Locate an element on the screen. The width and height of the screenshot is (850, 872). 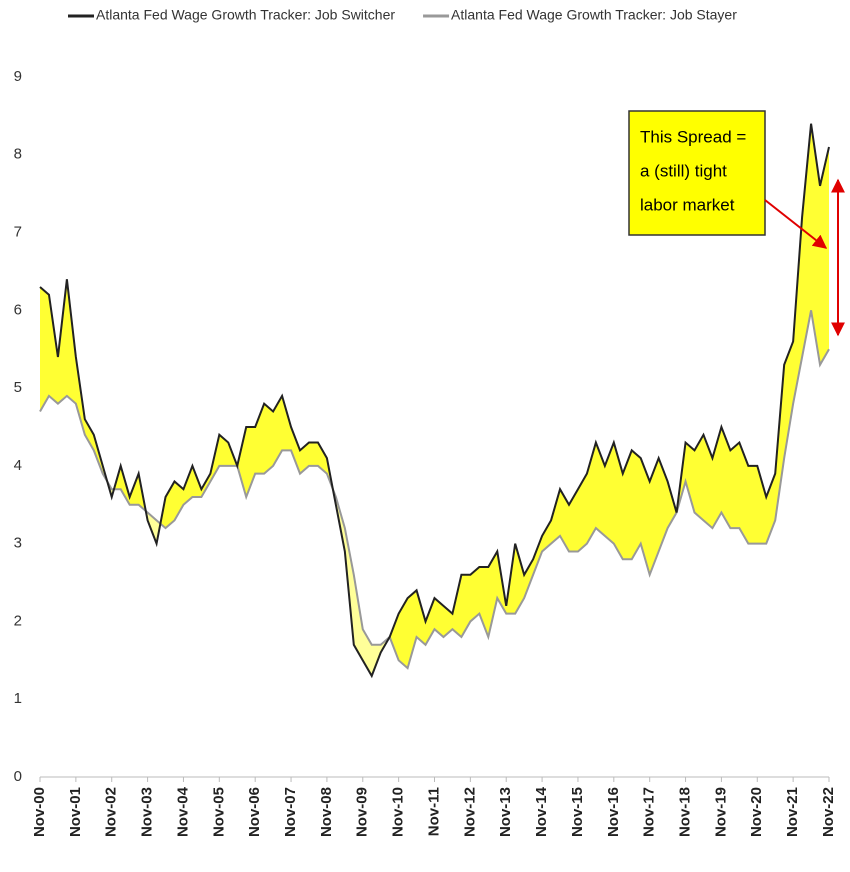
x-tick-label: Nov-00 is located at coordinates (39, 812).